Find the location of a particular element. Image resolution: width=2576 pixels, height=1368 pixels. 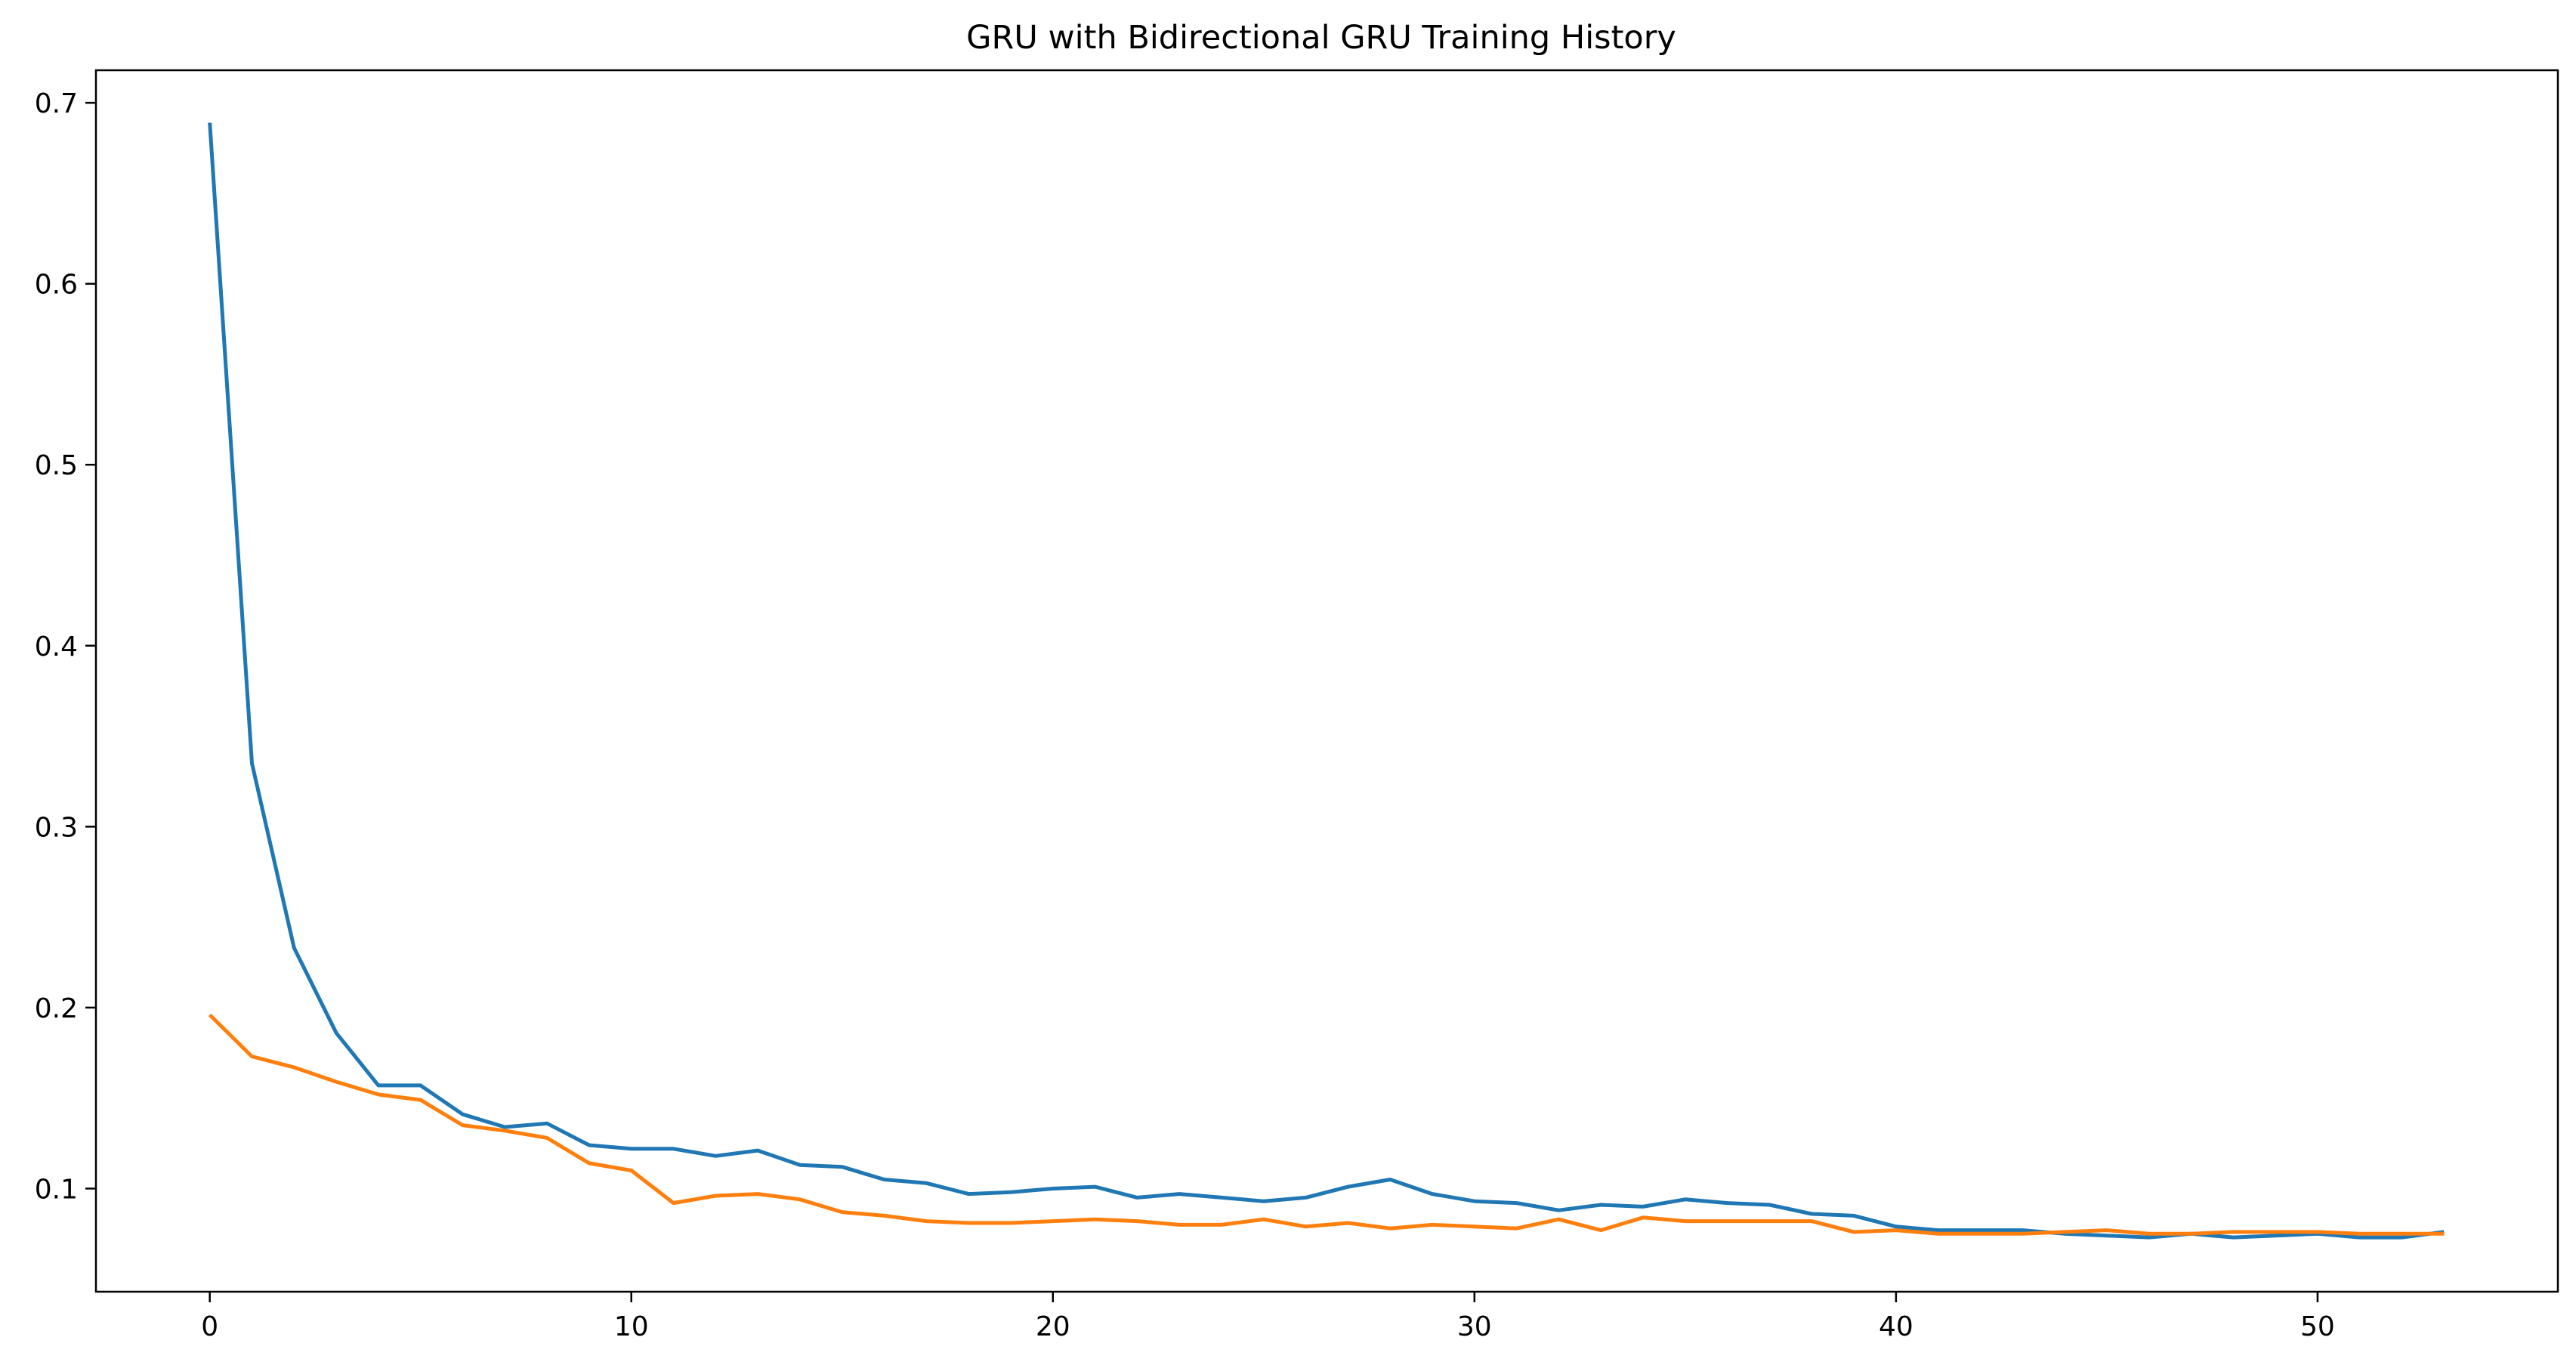

y-axis-ticks: 0.1 0.2 0.3 0.4 0.5 0.6 0.7 is located at coordinates (65, 646).